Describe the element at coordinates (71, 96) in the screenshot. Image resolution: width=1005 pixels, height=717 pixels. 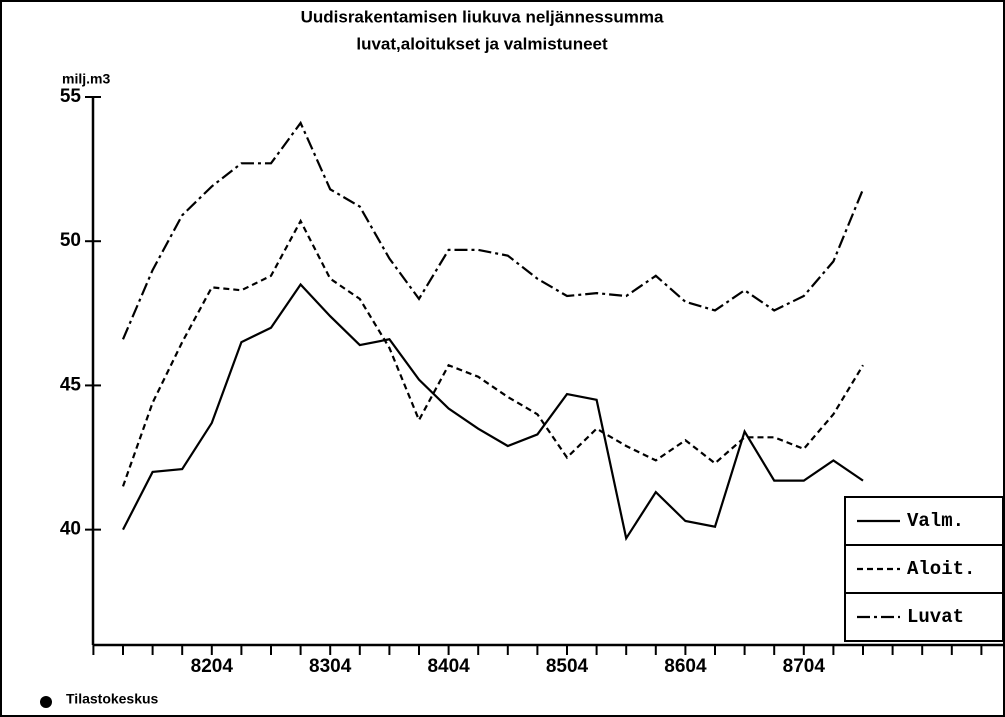
I see `y-tick-label: 55` at that location.